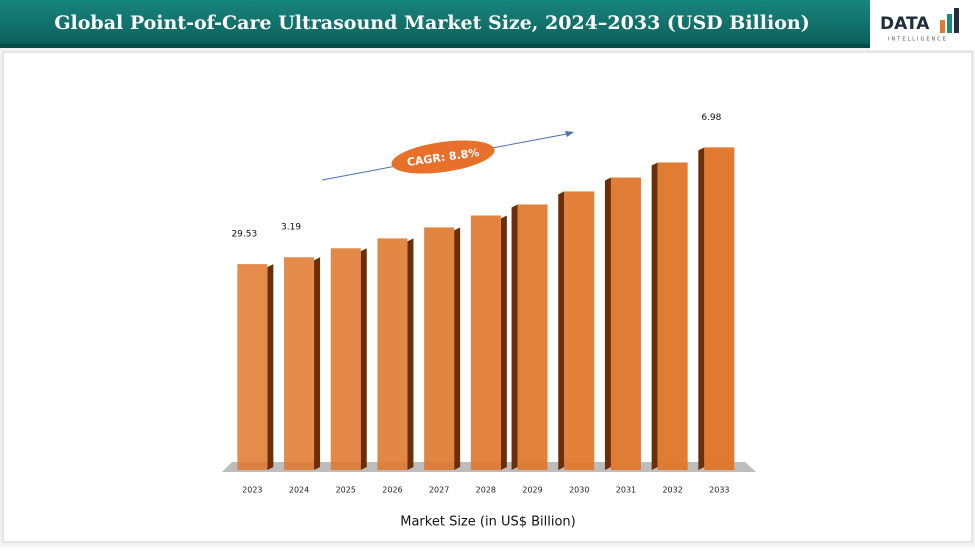 This screenshot has width=975, height=551. What do you see at coordinates (252, 490) in the screenshot?
I see `x-tick-label: 2023` at bounding box center [252, 490].